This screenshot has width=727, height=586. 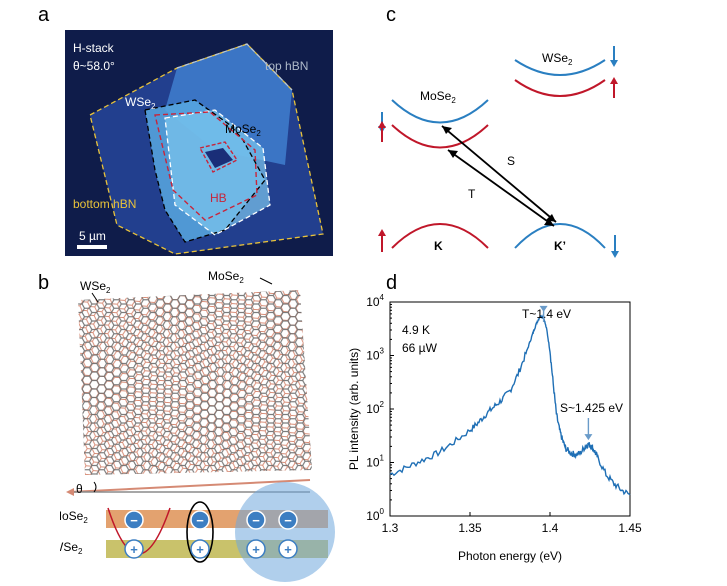 What do you see at coordinates (95, 297) in the screenshot?
I see `wse2-leader` at bounding box center [95, 297].